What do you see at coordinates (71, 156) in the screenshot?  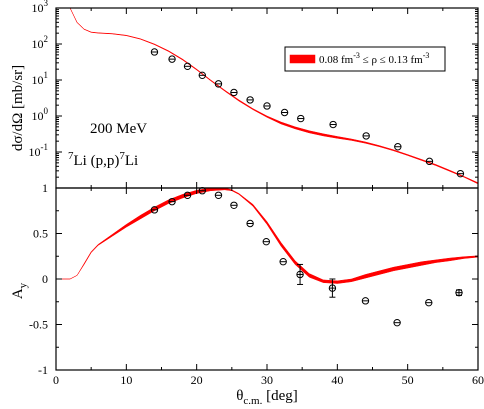 I see `reaction-pre-sup: 7` at bounding box center [71, 156].